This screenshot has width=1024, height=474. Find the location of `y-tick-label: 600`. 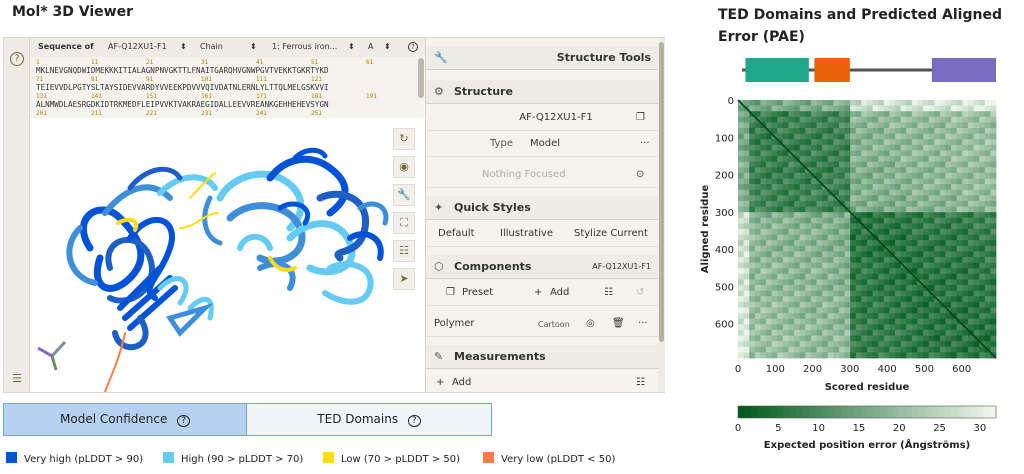

y-tick-label: 600 is located at coordinates (724, 325).